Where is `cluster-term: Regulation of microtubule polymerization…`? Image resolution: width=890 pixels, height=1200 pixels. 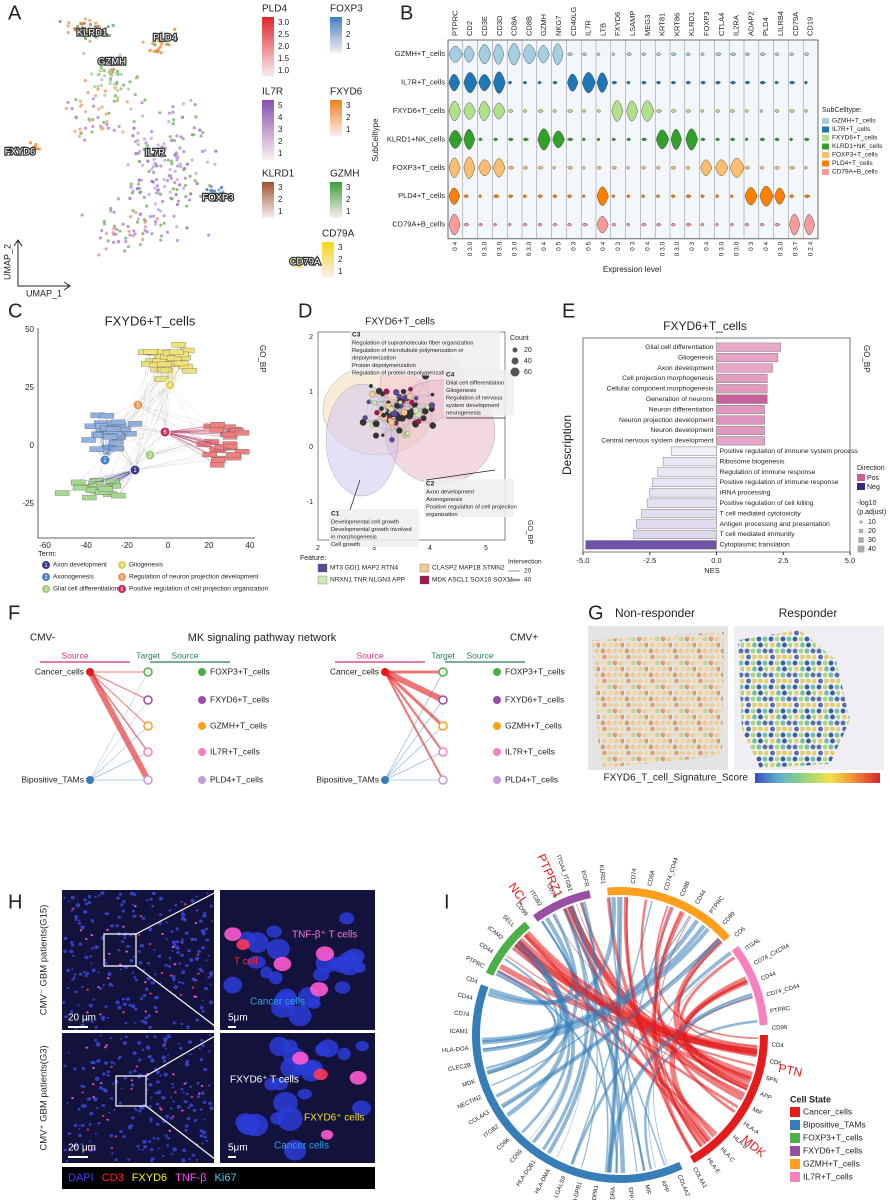
cluster-term: Regulation of microtubule polymerization… is located at coordinates (408, 351).